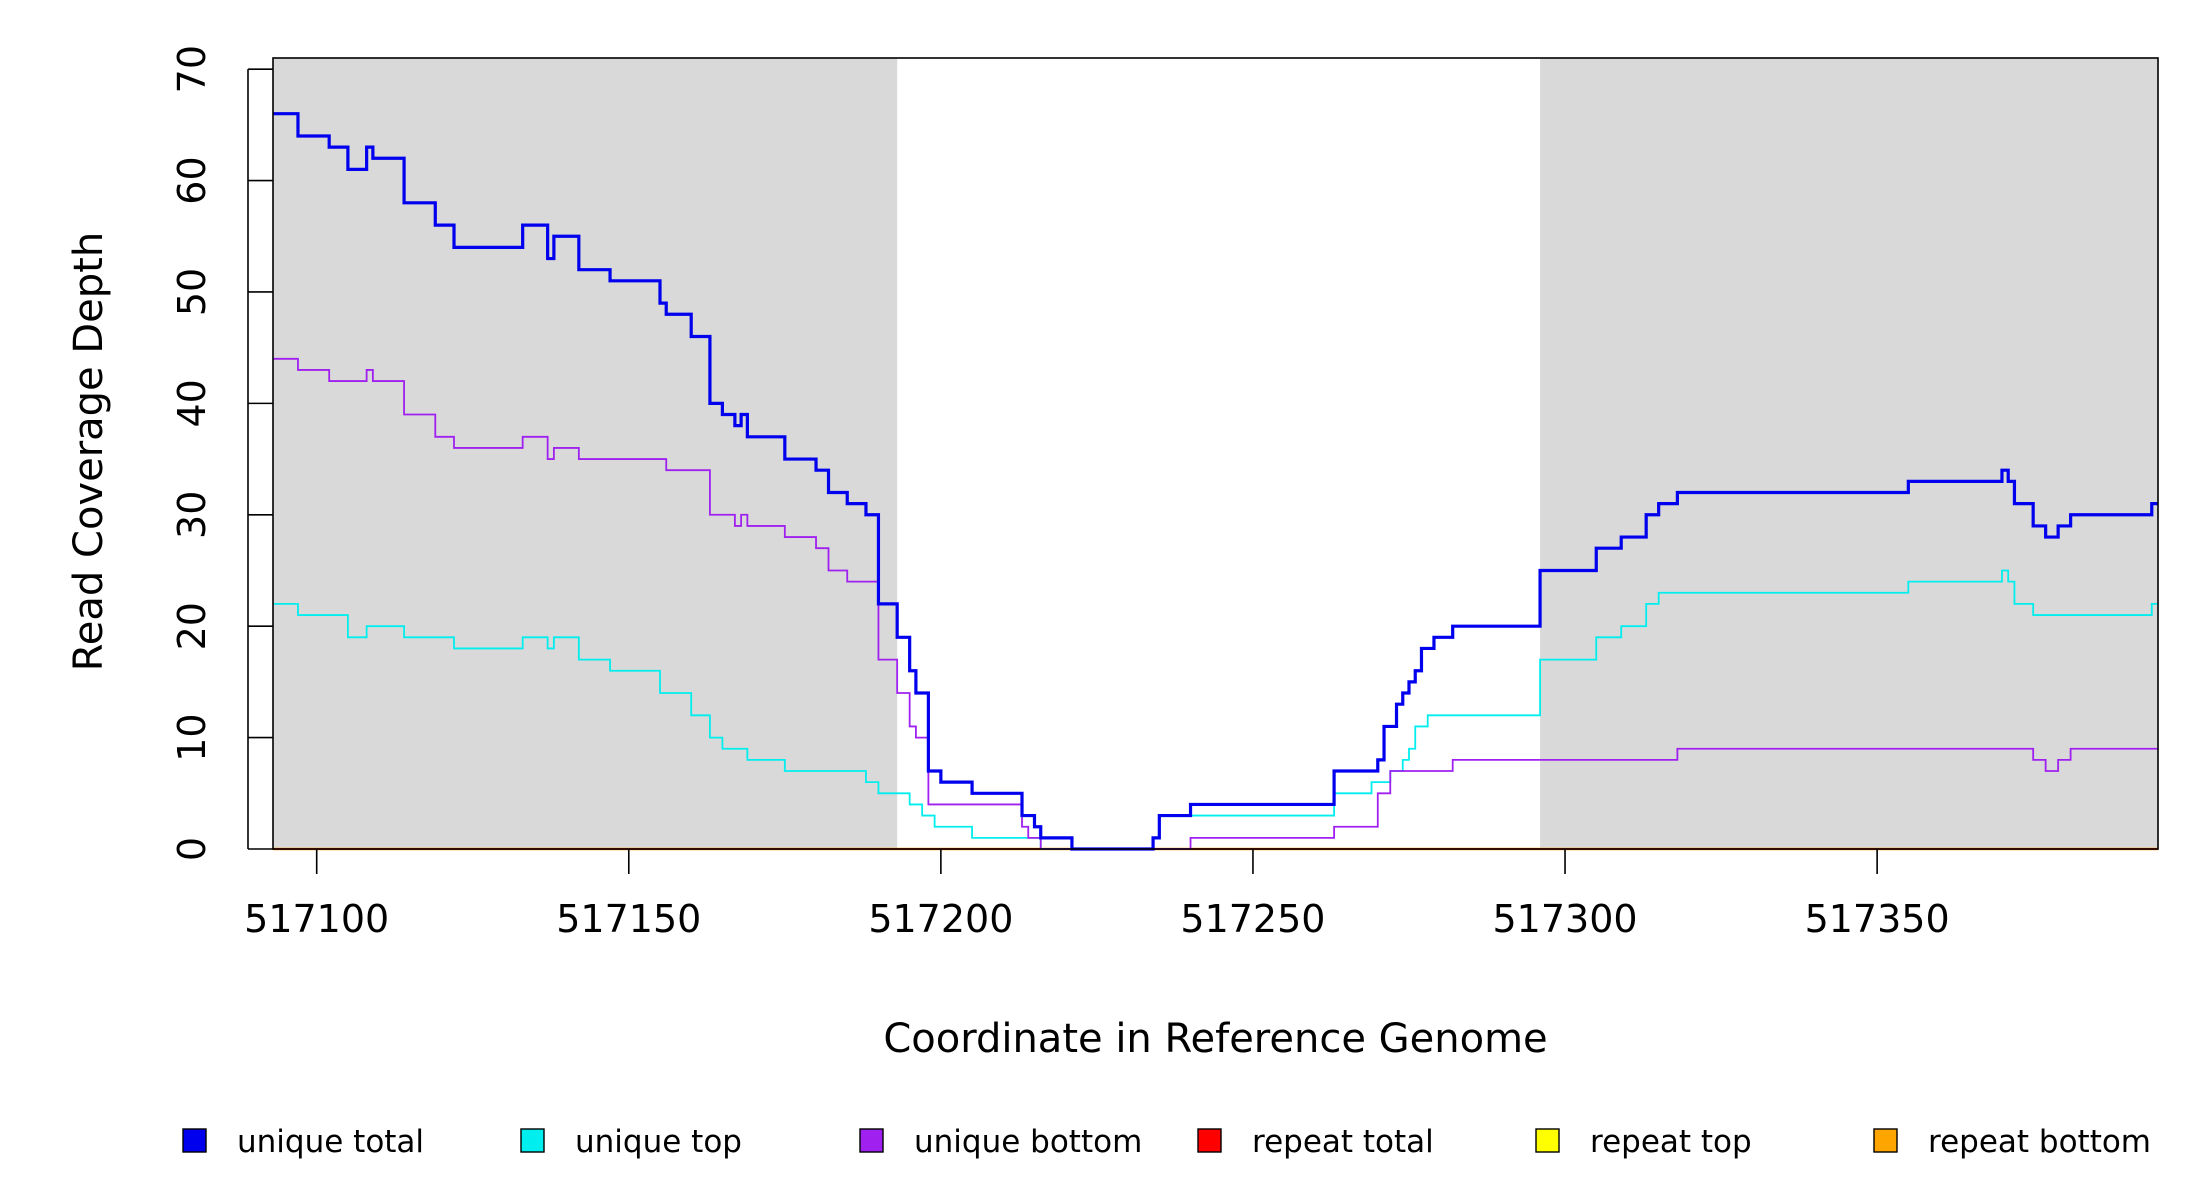  Describe the element at coordinates (1097, 895) in the screenshot. I see `x-axis: 517100 517150 517200 517250 517300 517350` at that location.